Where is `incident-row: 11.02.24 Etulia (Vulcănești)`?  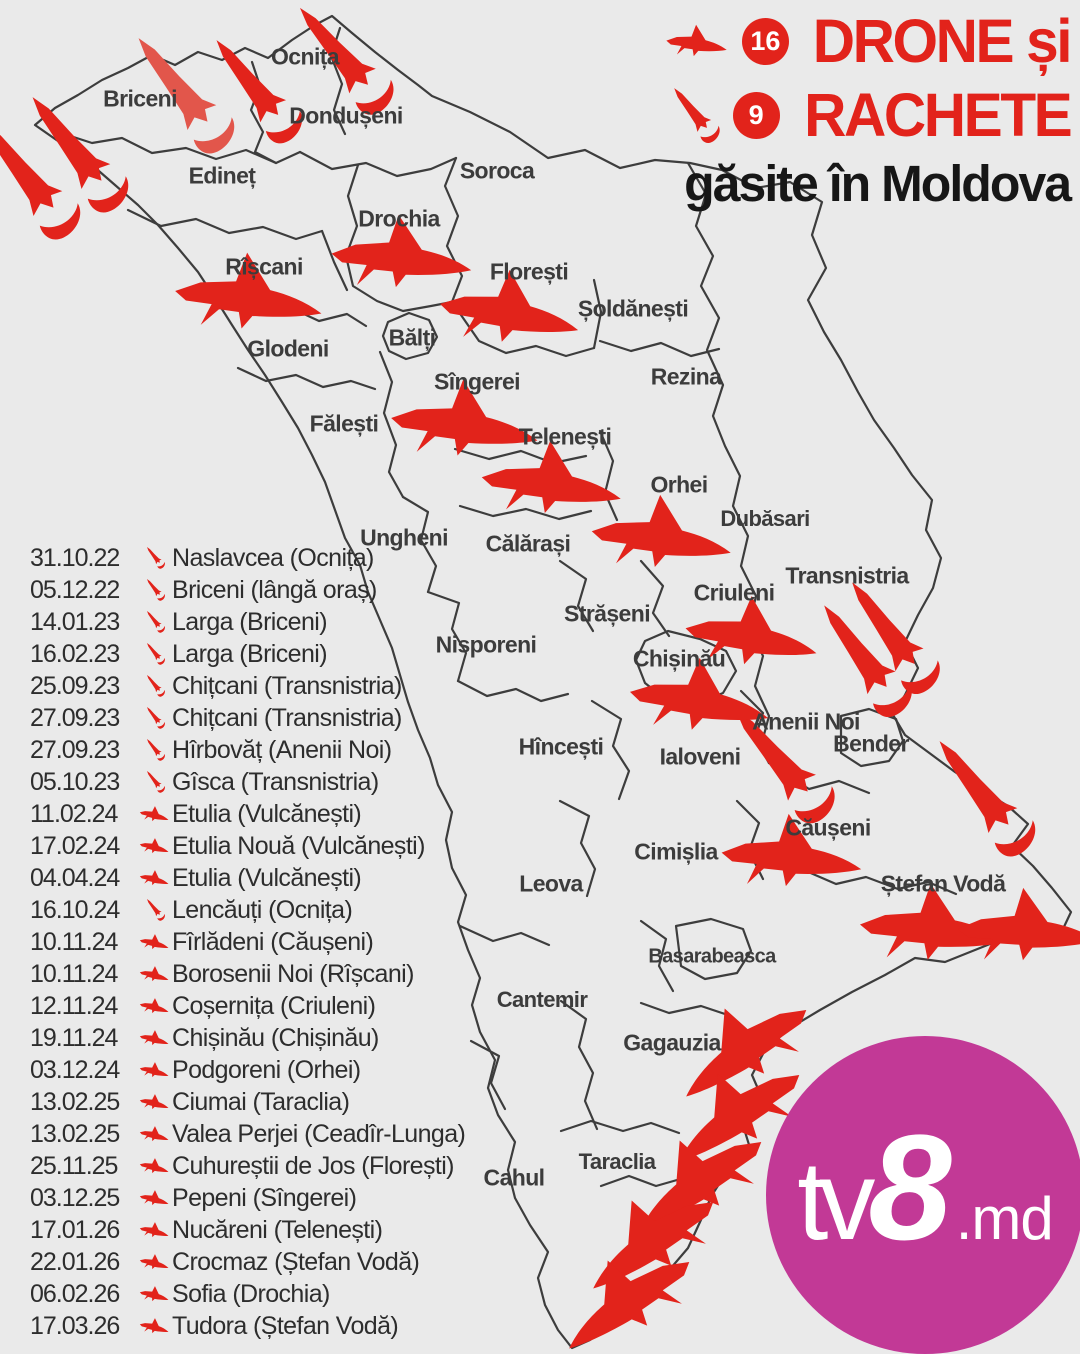
incident-row: 11.02.24 Etulia (Vulcănești) is located at coordinates (247, 814).